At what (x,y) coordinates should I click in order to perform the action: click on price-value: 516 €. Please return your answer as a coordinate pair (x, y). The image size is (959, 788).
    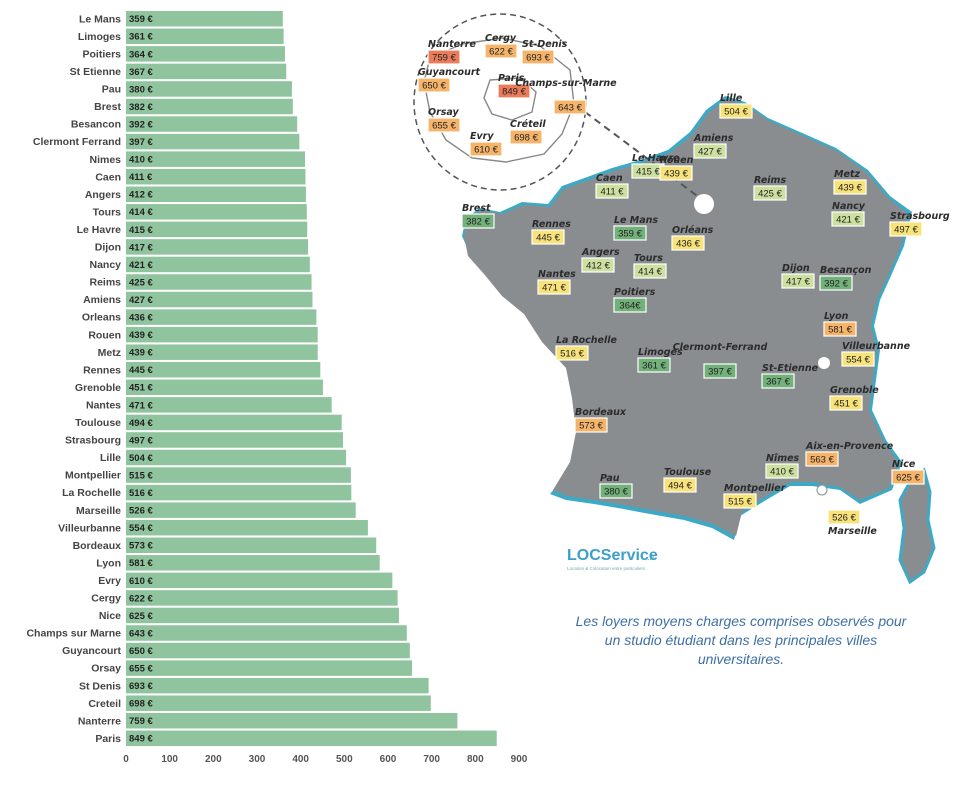
    Looking at the image, I should click on (572, 354).